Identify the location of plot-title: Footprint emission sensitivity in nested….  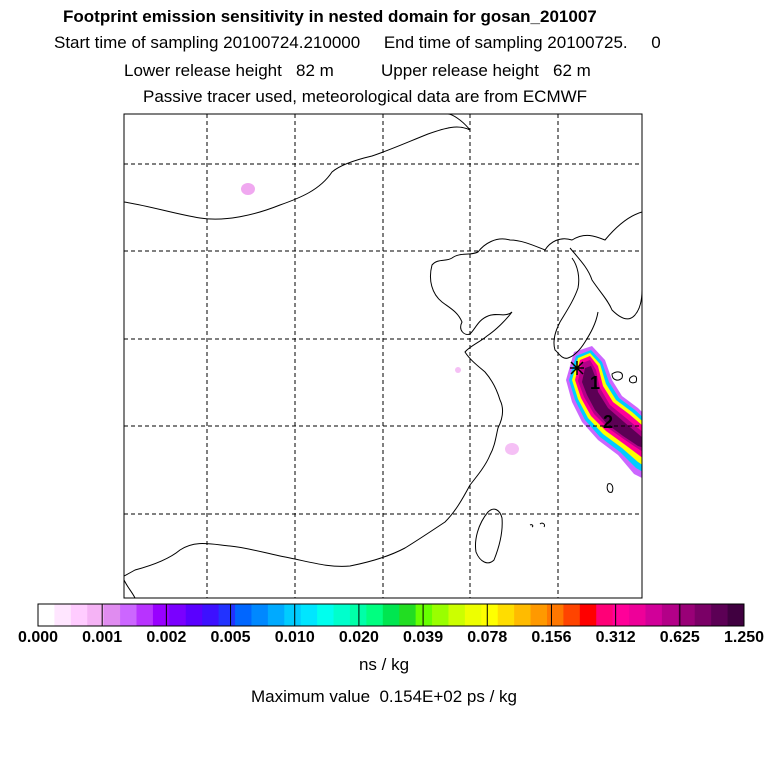
(330, 16).